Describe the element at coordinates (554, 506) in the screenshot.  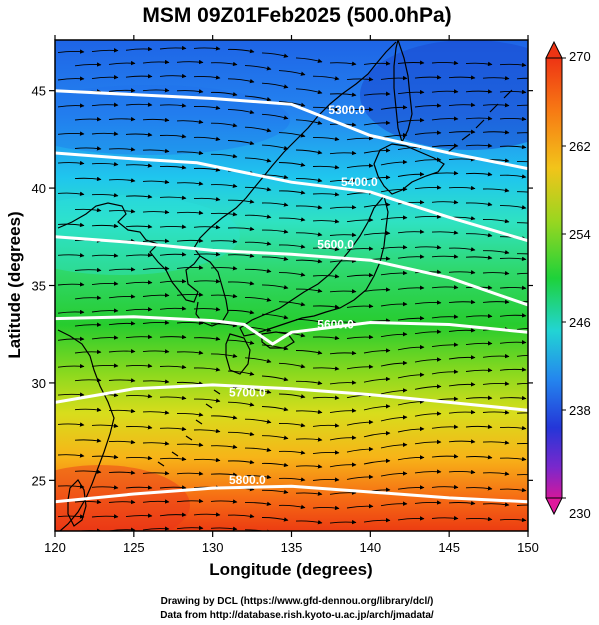
I see `colorbar-min-triangle` at that location.